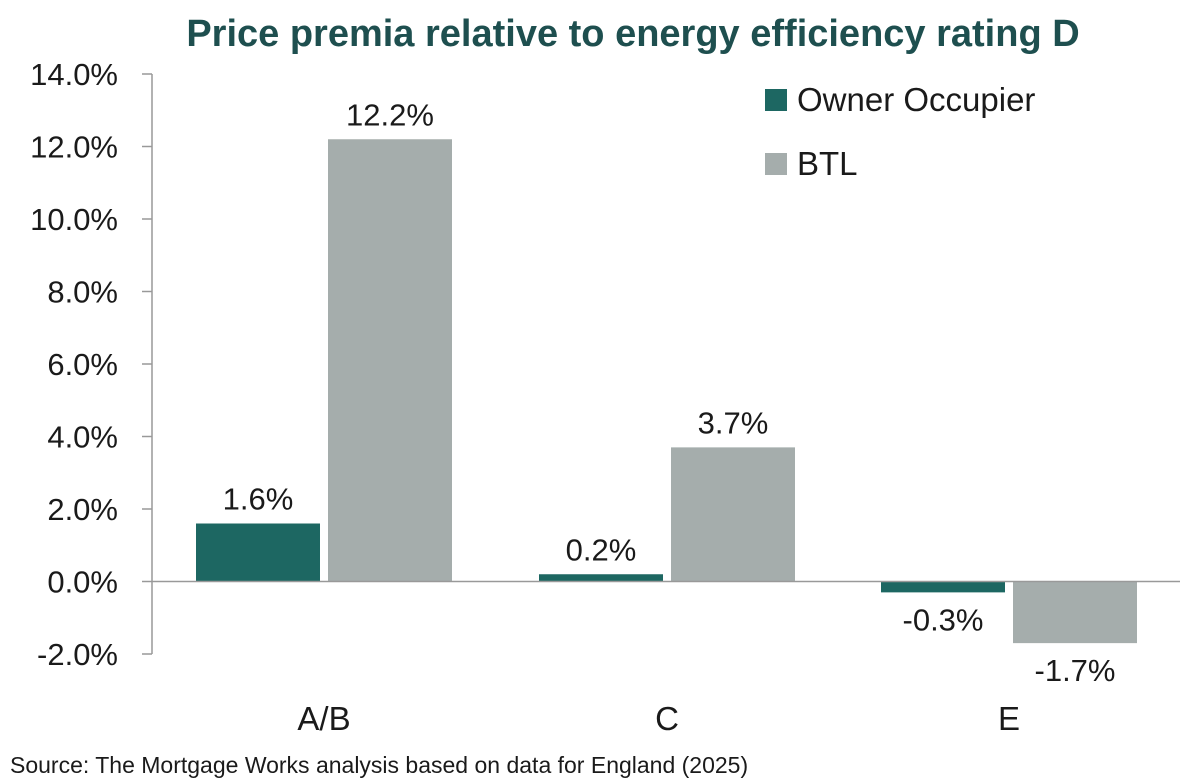 The image size is (1200, 784). What do you see at coordinates (1075, 670) in the screenshot?
I see `data-label: -1.7%` at bounding box center [1075, 670].